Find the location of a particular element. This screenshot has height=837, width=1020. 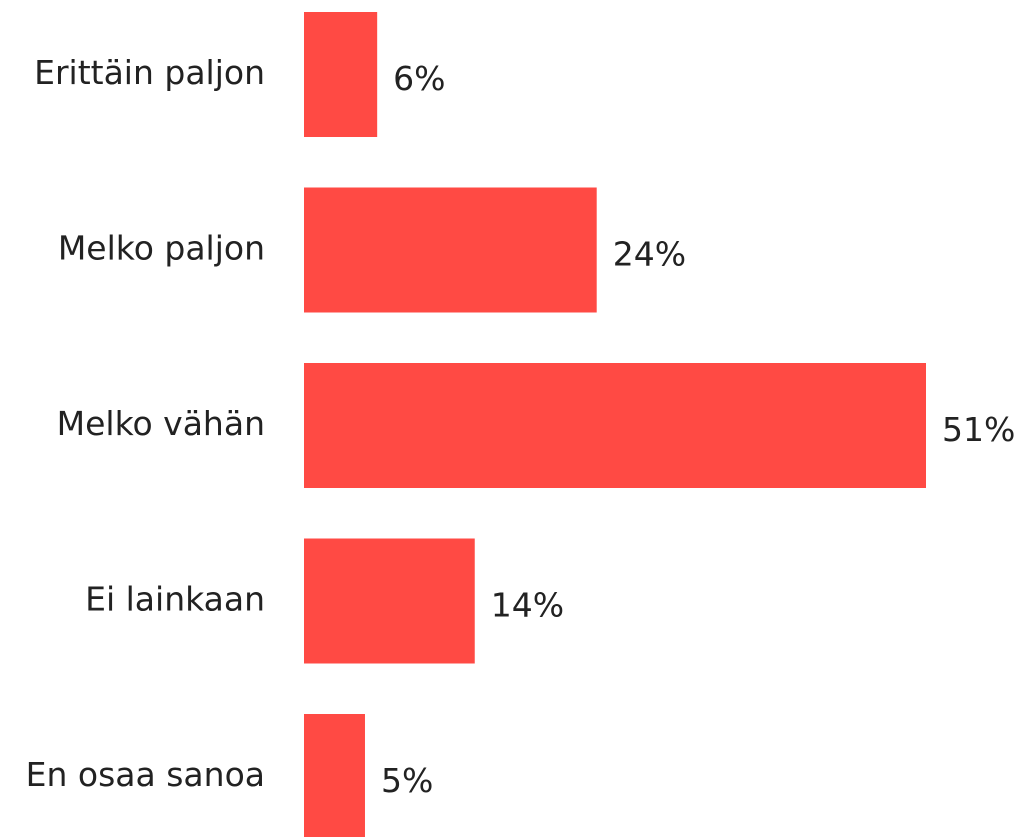

value-label: 6% is located at coordinates (419, 78).